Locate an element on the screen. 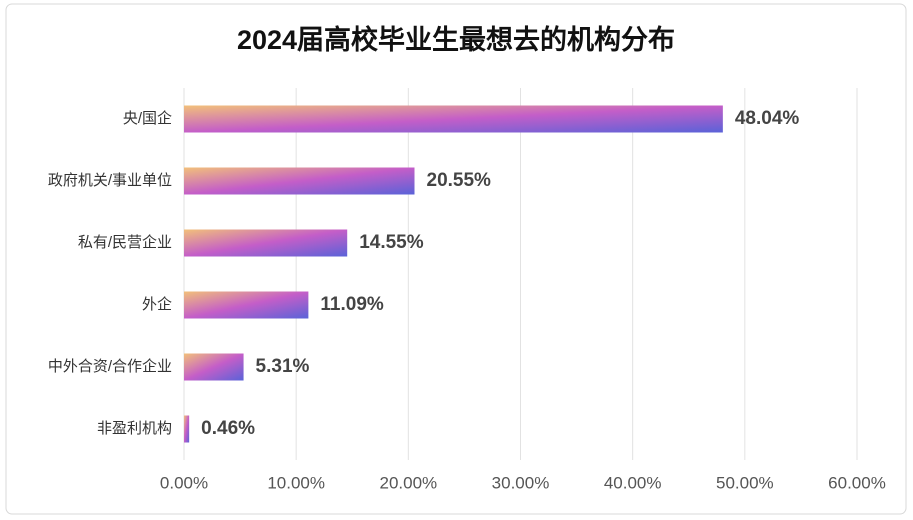 This screenshot has width=913, height=520. x-tick-label: 10.00% is located at coordinates (296, 482).